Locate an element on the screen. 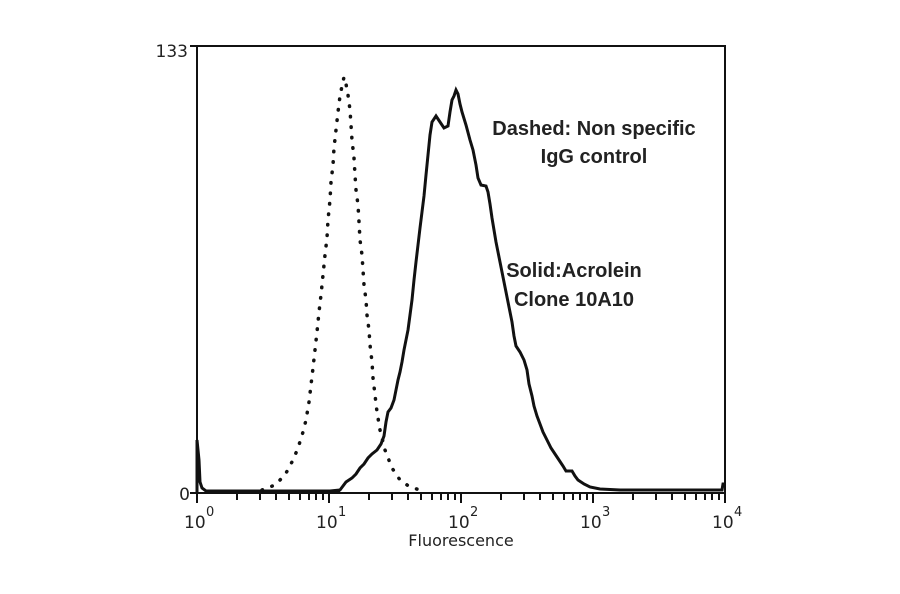 The width and height of the screenshot is (900, 594). dotted-igg-control-curve is located at coordinates (341, 284).